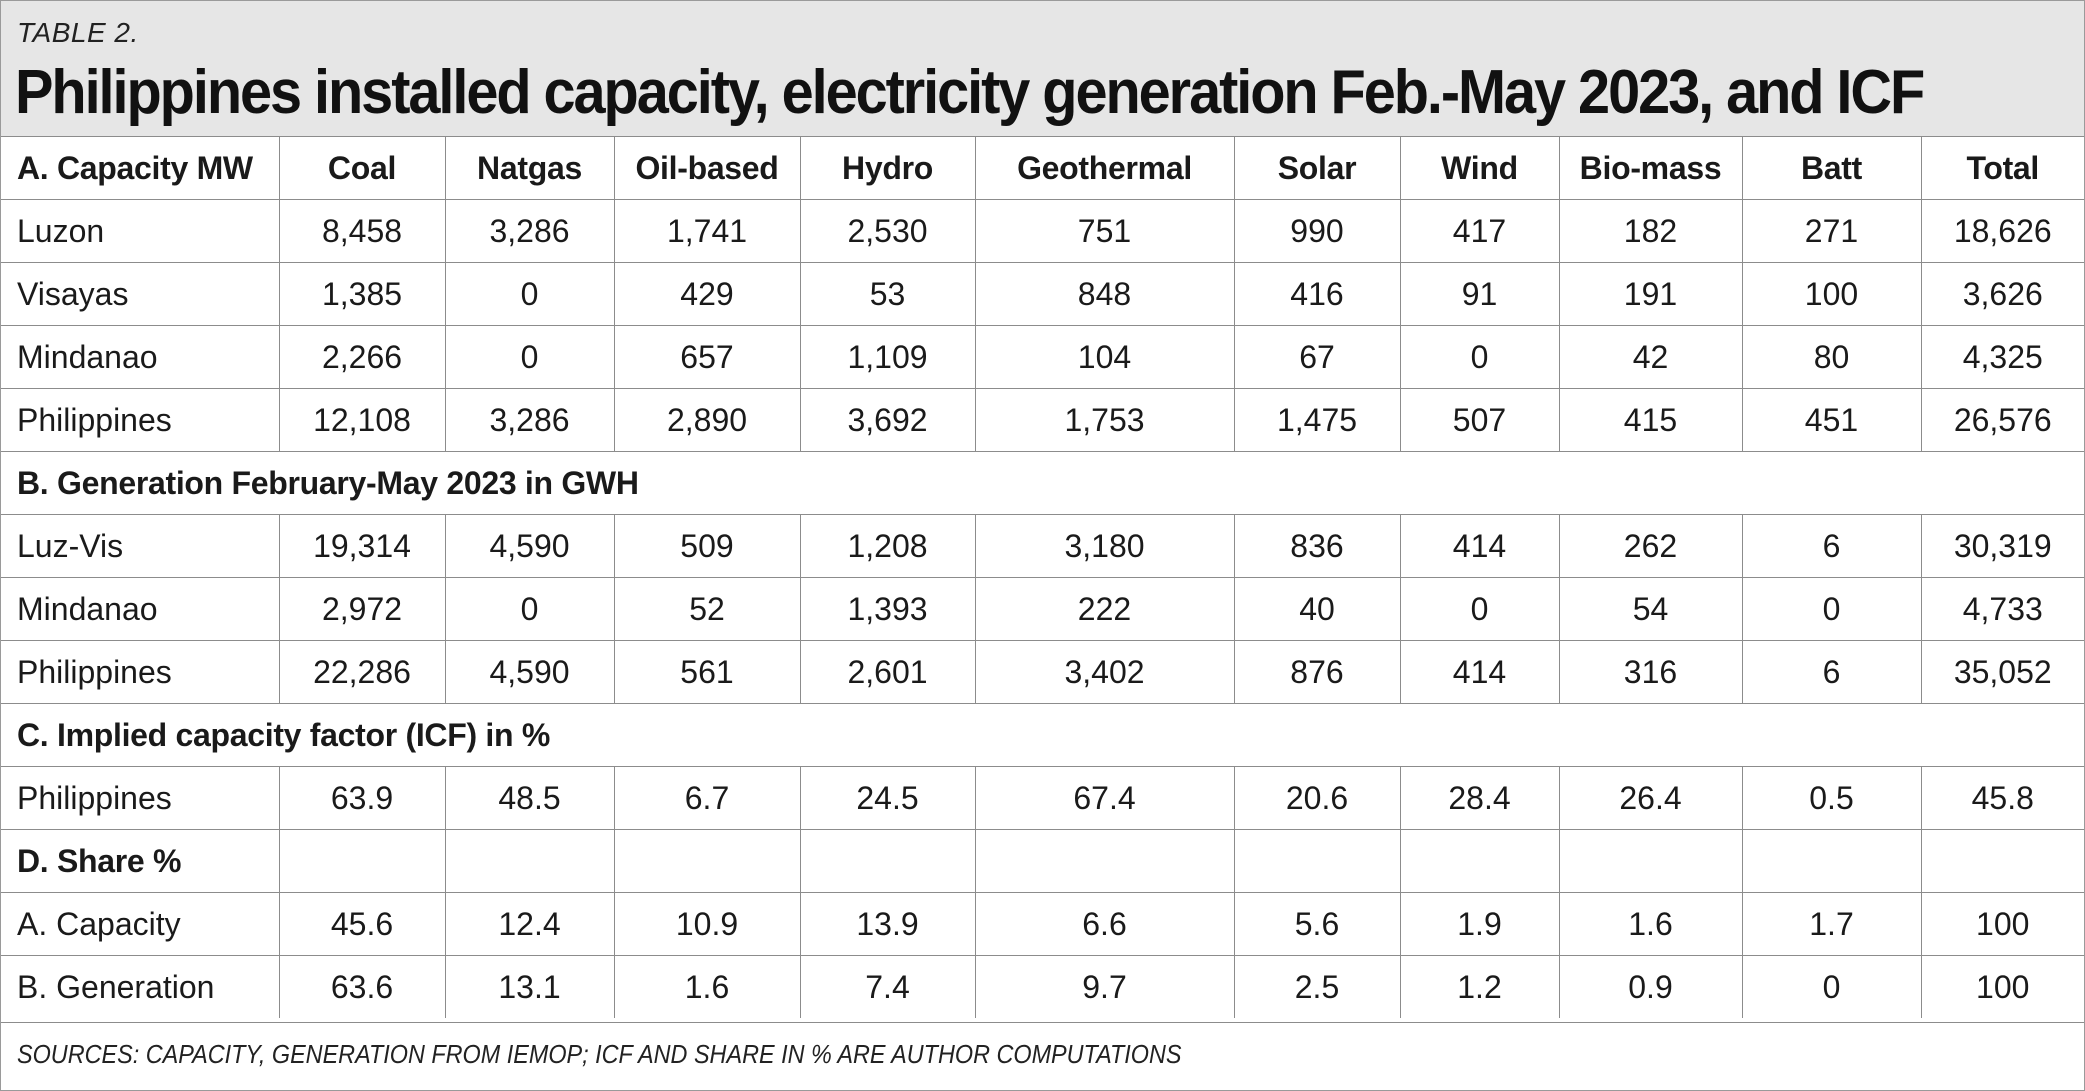  Describe the element at coordinates (140, 924) in the screenshot. I see `row-label: A. Capacity` at that location.